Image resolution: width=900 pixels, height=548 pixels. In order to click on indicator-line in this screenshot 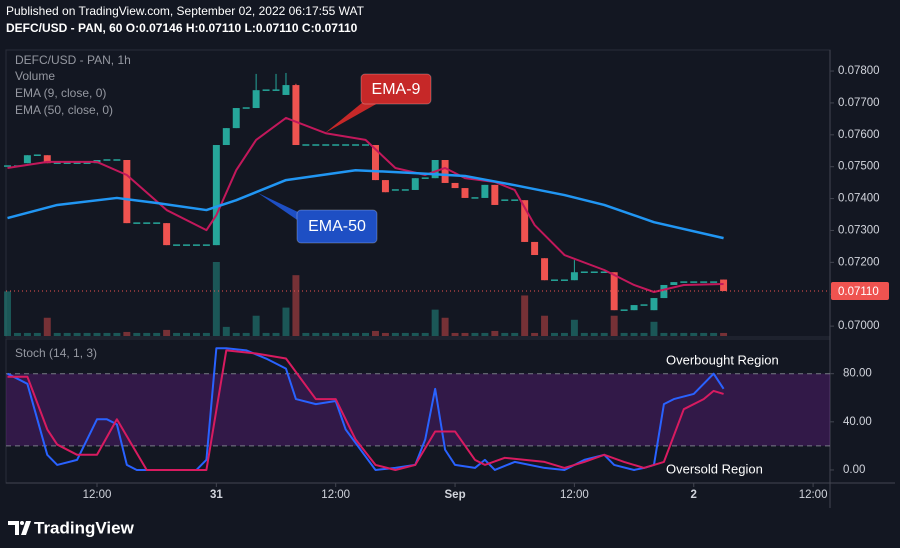, I will do `click(365, 204)`.